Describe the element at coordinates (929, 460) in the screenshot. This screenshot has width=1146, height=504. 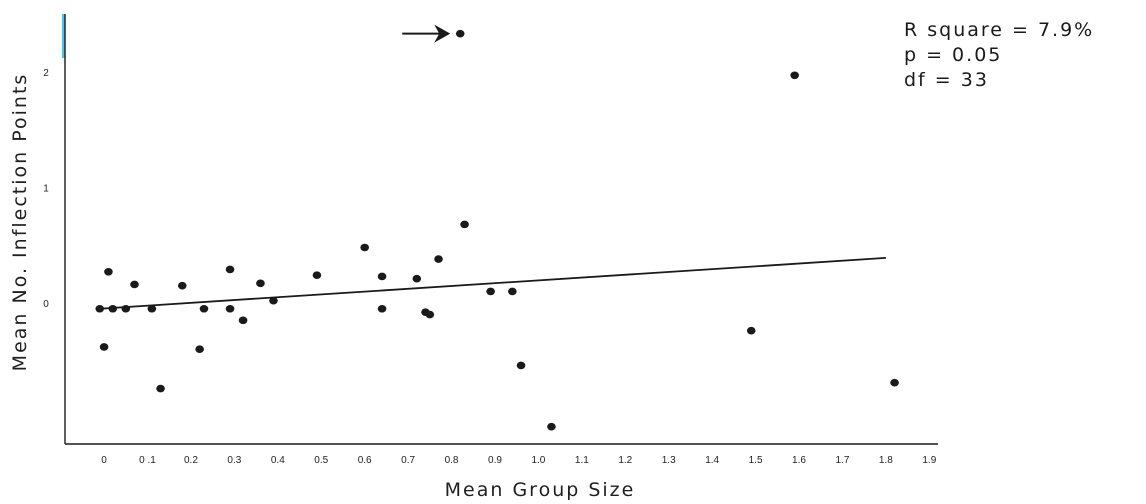
I see `x-tick-label: 1.9` at that location.